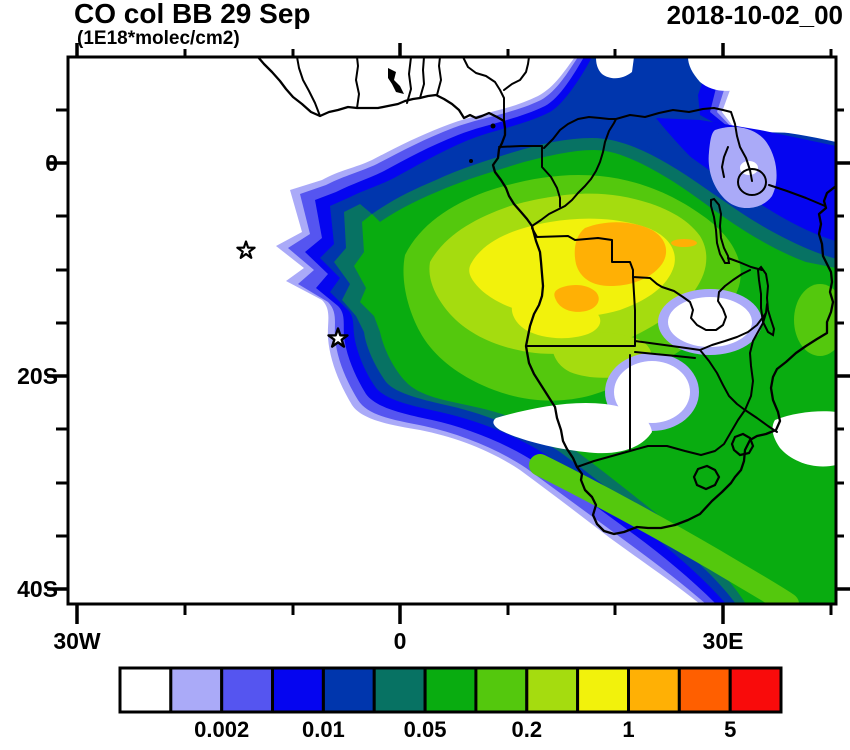 Image resolution: width=850 pixels, height=750 pixels. Describe the element at coordinates (766, 301) in the screenshot. I see `lake-malawi-outline` at that location.